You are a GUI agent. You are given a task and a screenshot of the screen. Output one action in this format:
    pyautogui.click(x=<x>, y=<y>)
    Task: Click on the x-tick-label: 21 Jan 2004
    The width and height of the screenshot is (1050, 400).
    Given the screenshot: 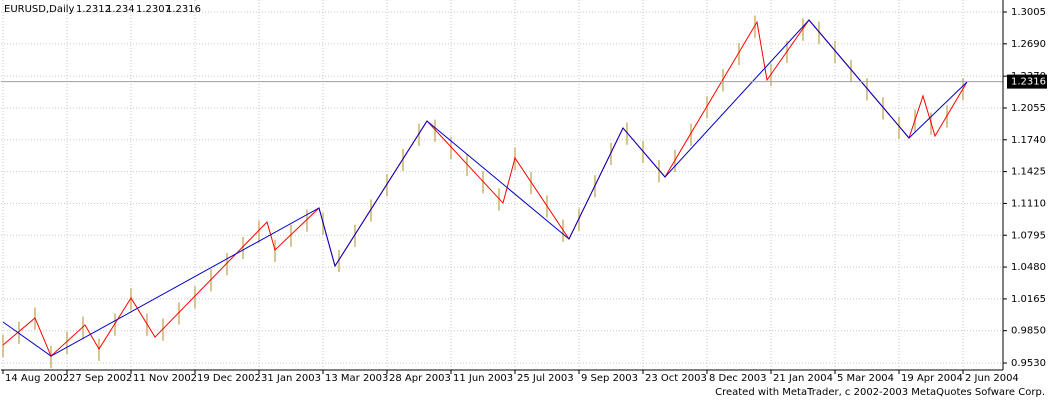 What is the action you would take?
    pyautogui.click(x=803, y=378)
    